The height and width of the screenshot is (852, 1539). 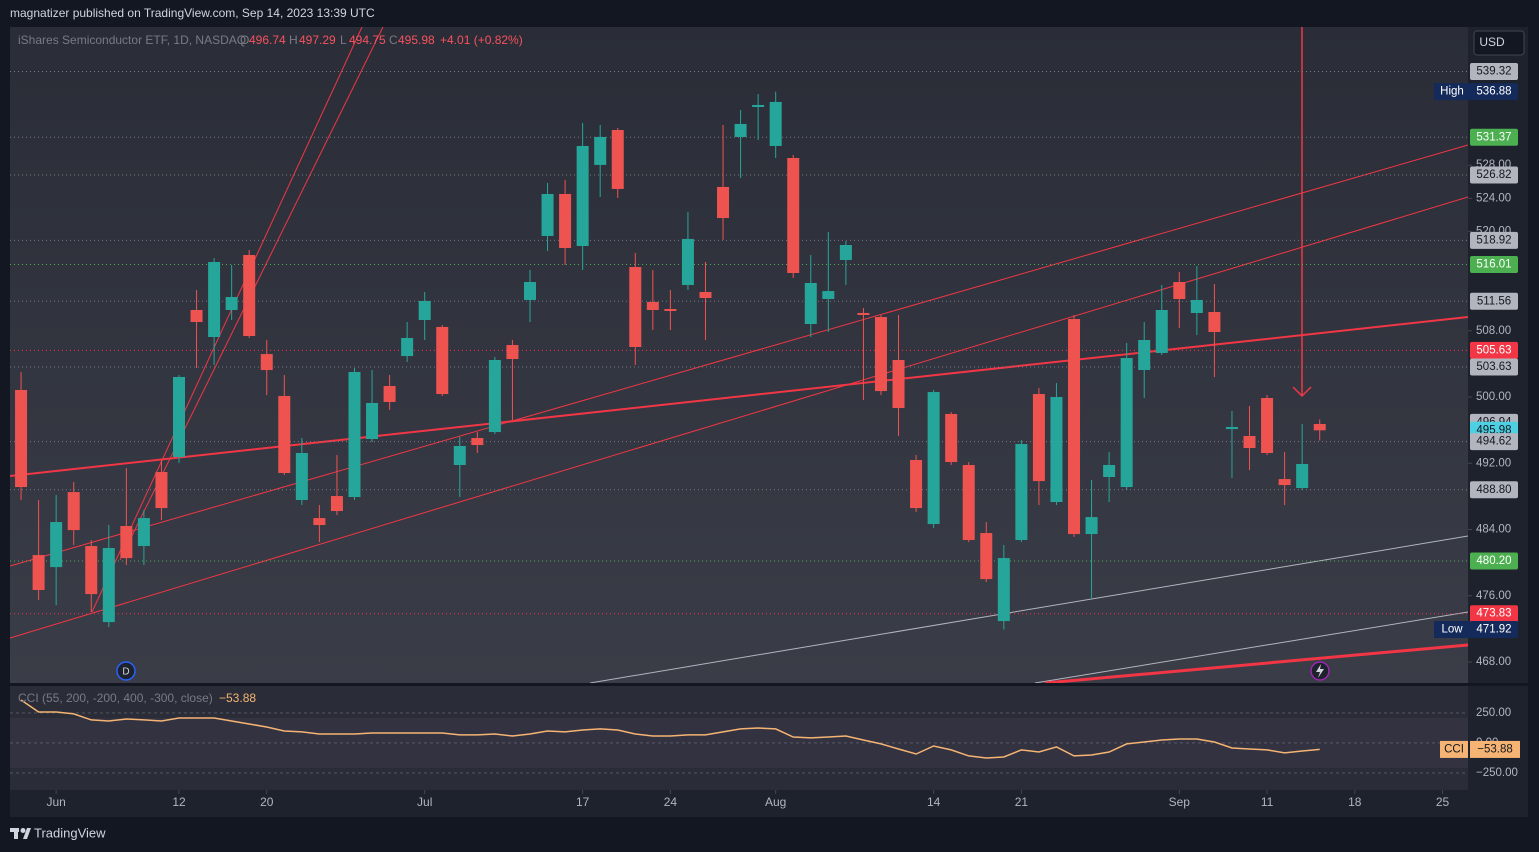 I want to click on x-tick-label: Sep, so click(x=1180, y=802).